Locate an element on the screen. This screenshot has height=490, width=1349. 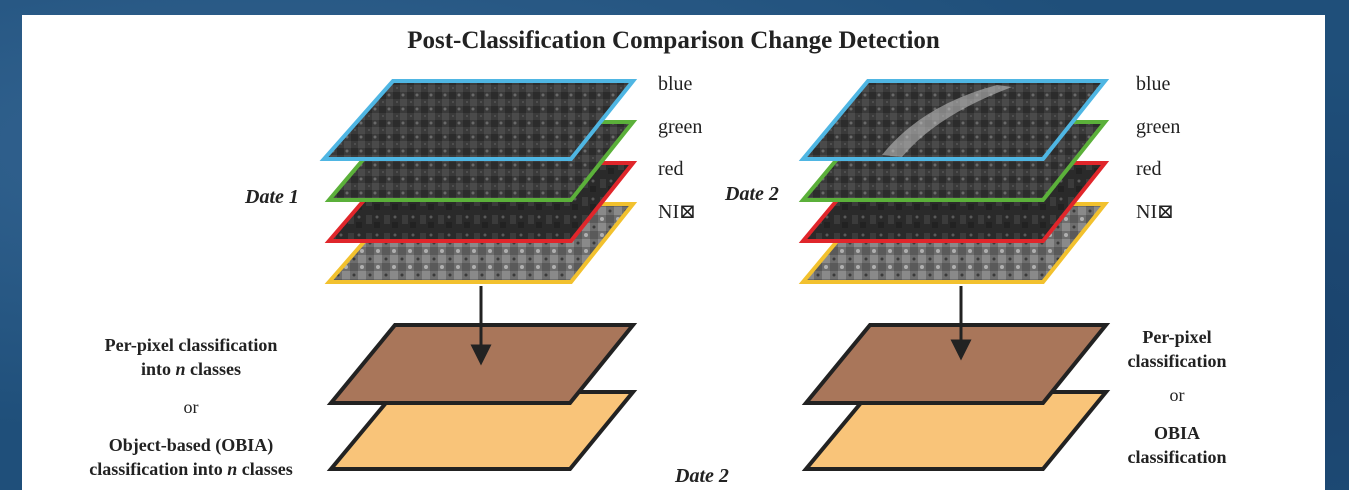
right-band-blue-label: blue is located at coordinates (1153, 84).